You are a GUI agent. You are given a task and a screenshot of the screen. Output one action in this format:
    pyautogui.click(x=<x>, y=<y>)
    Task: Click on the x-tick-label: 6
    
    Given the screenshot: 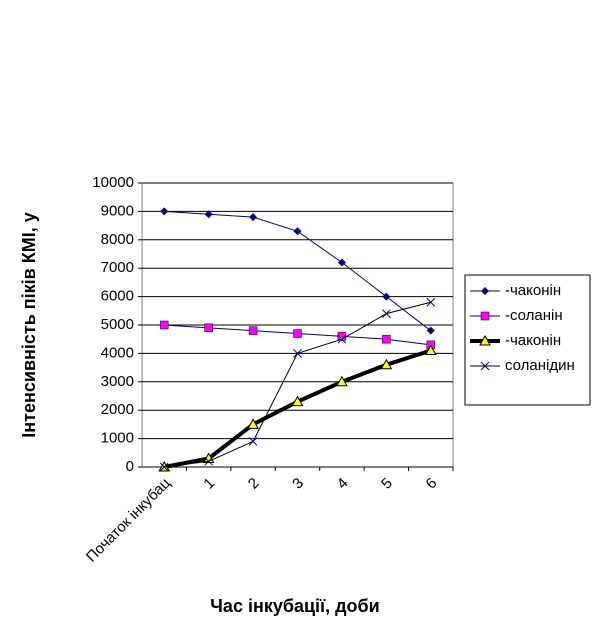 What is the action you would take?
    pyautogui.click(x=431, y=484)
    